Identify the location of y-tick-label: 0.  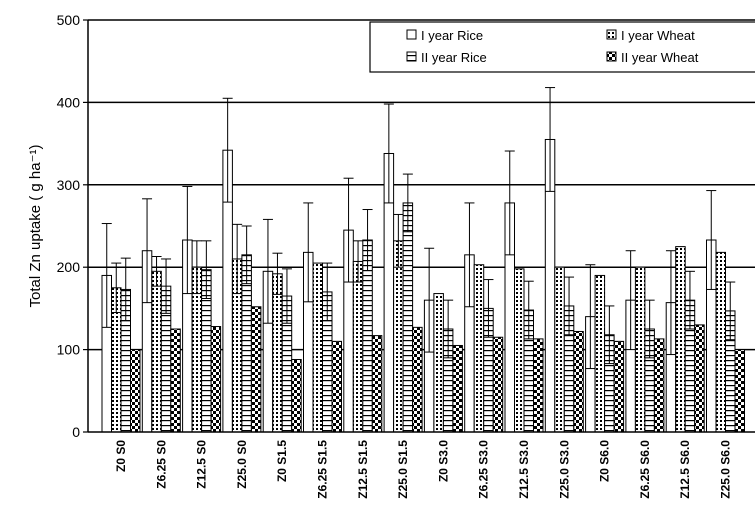
(76, 432).